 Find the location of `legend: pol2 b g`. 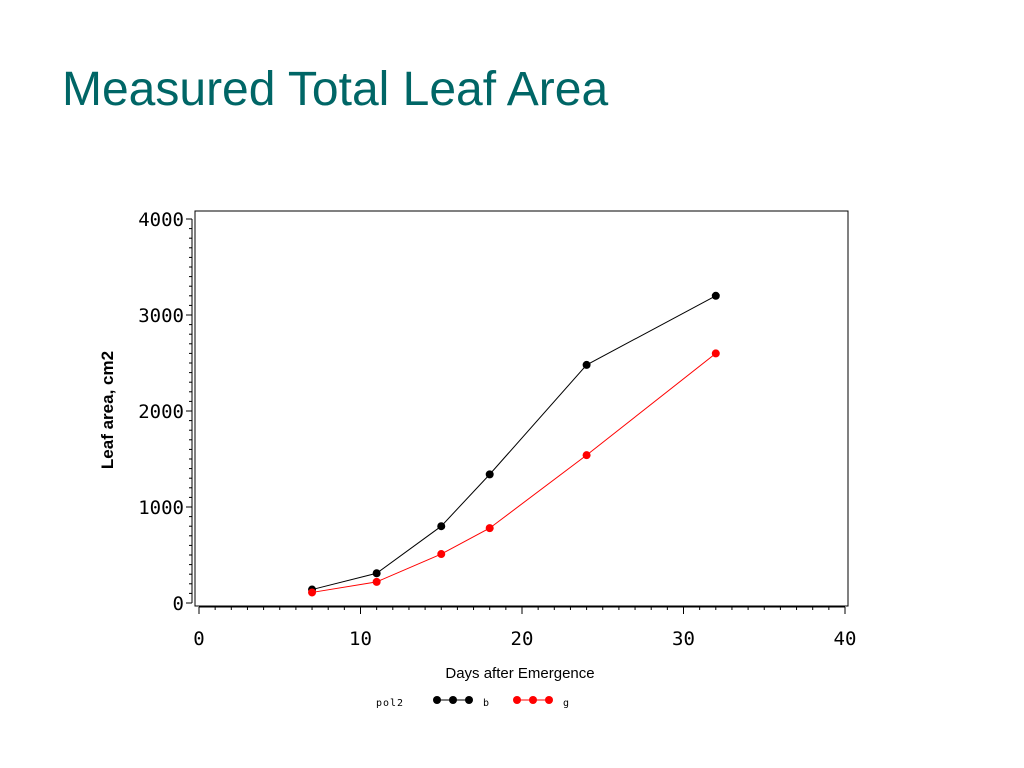

legend: pol2 b g is located at coordinates (473, 702).